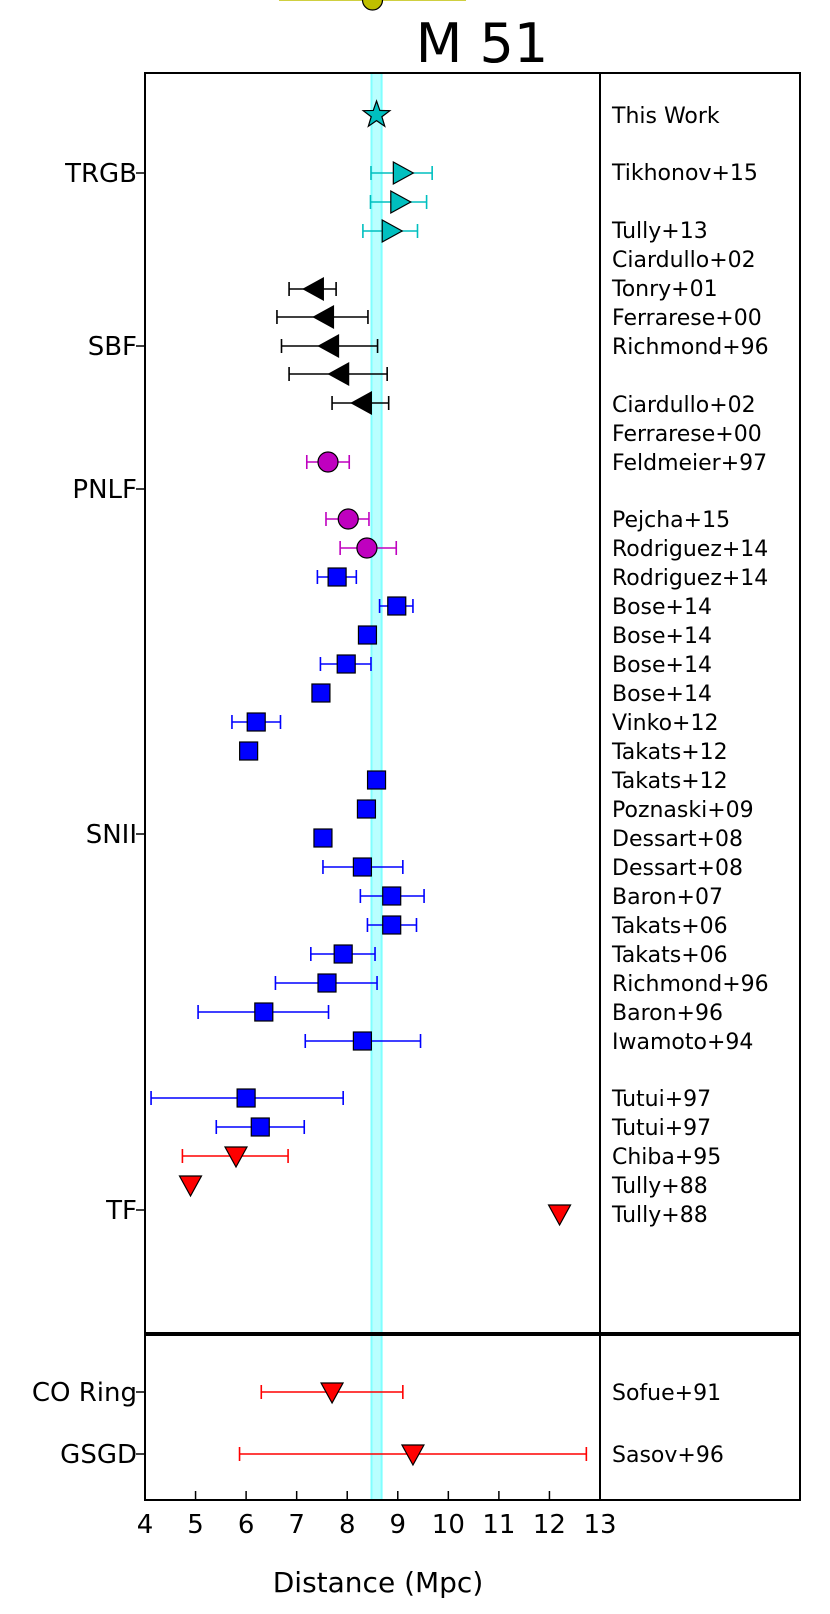  I want to click on reference-label: Tikhonov+15, so click(684, 173).